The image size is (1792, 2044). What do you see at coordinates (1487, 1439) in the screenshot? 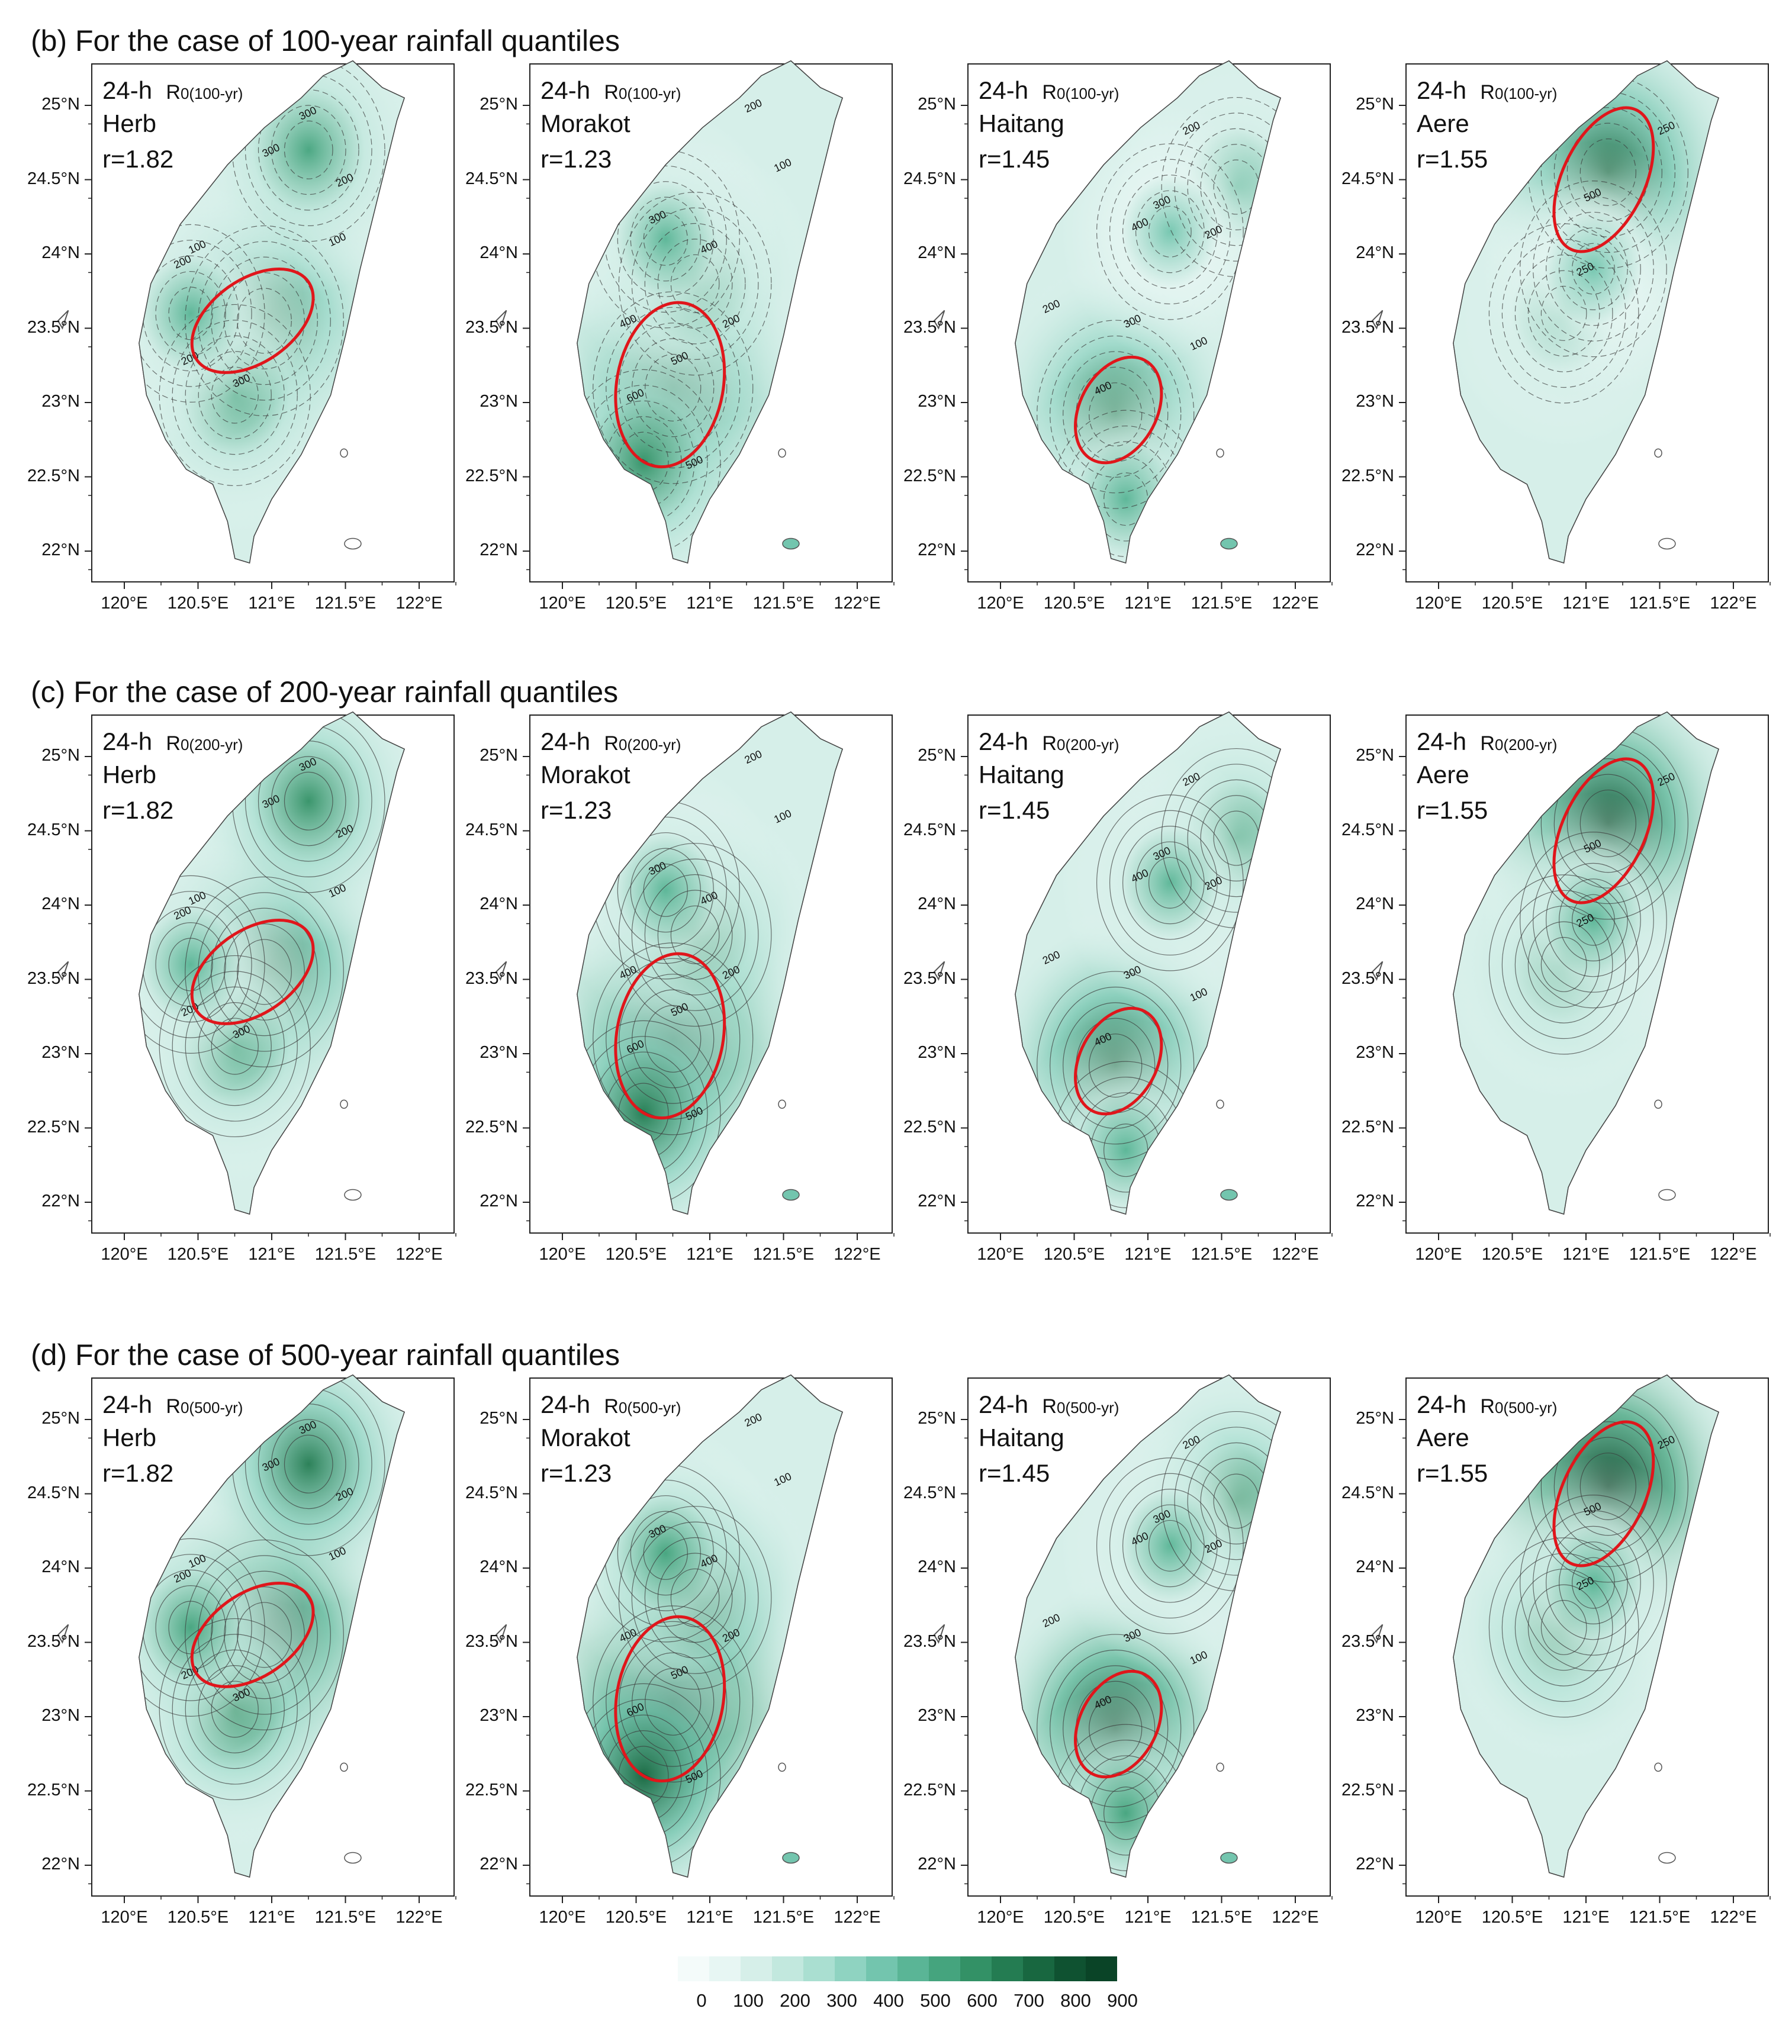
I see `panel-label: 24-h R0(500-yr) Aere r=1.55` at bounding box center [1487, 1439].